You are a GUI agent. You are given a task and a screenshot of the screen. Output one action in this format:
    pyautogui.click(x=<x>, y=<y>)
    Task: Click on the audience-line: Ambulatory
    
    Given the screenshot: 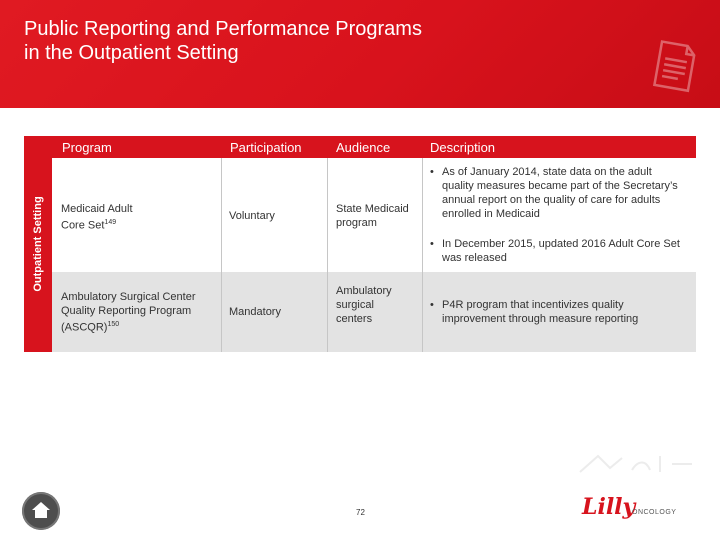 What is the action you would take?
    pyautogui.click(x=364, y=291)
    